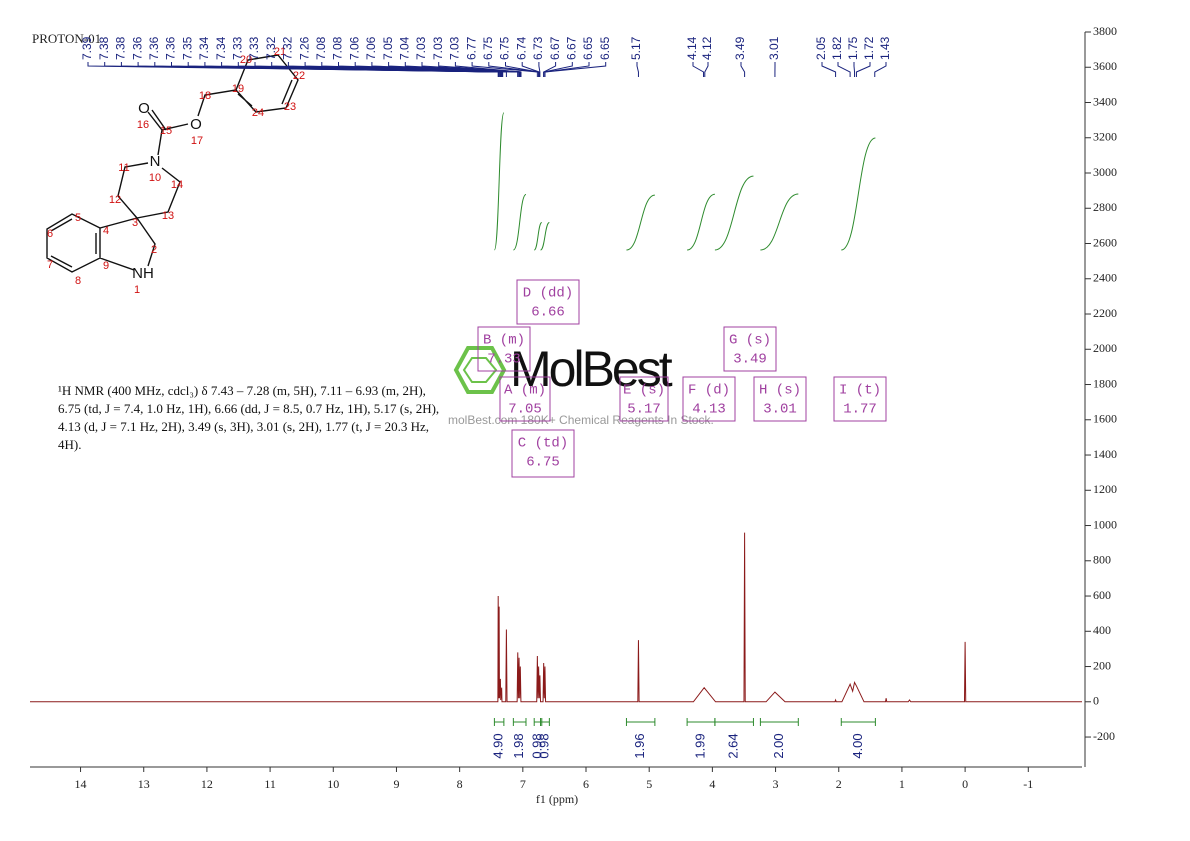  I want to click on x-tick-label: 4, so click(712, 784).